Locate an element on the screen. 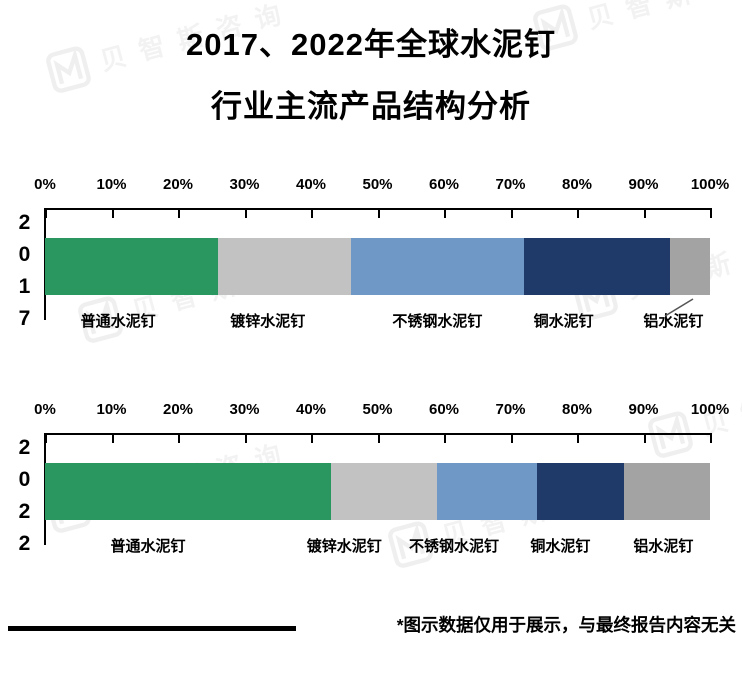 This screenshot has height=676, width=742. stacked-bar-2017 is located at coordinates (377, 266).